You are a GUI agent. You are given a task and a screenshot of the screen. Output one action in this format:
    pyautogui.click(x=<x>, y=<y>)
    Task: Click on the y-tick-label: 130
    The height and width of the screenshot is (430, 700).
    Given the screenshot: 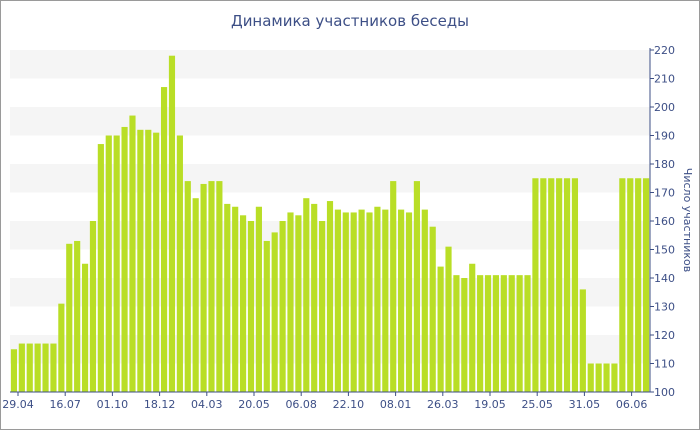 What is the action you would take?
    pyautogui.click(x=664, y=307)
    